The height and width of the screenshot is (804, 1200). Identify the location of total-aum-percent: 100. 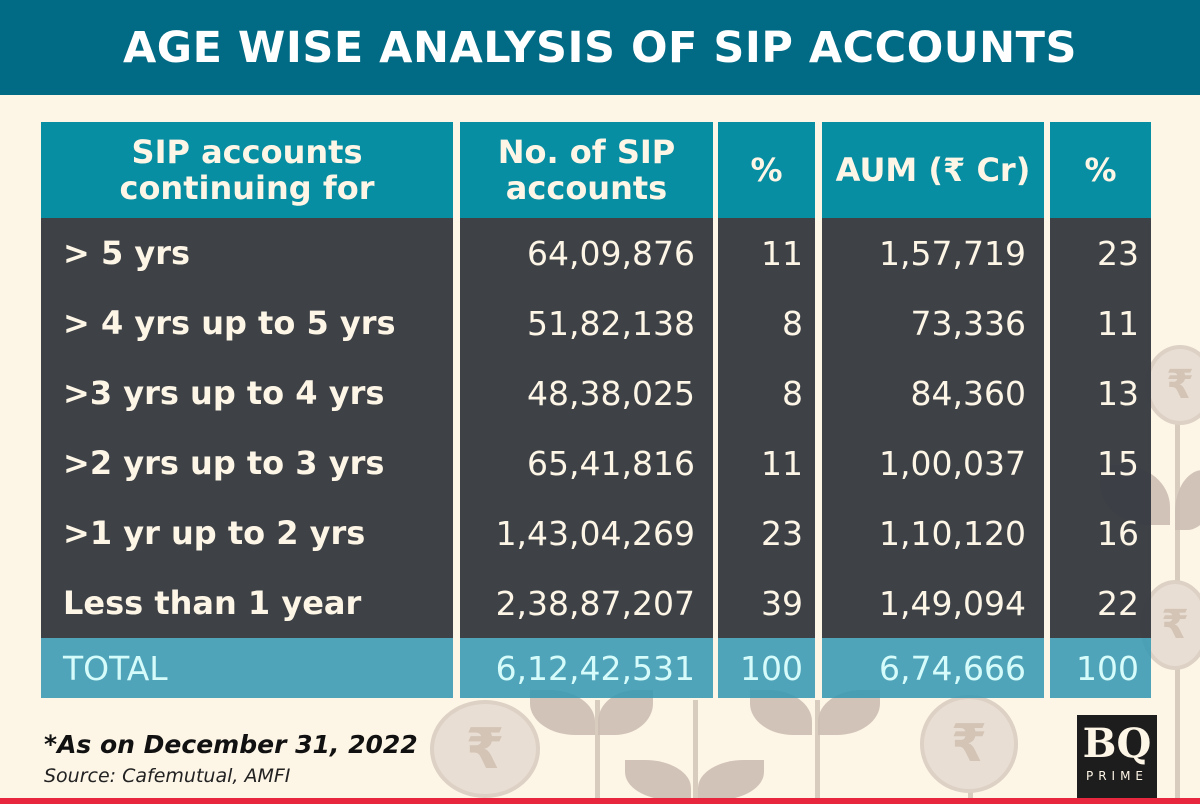
(1100, 668).